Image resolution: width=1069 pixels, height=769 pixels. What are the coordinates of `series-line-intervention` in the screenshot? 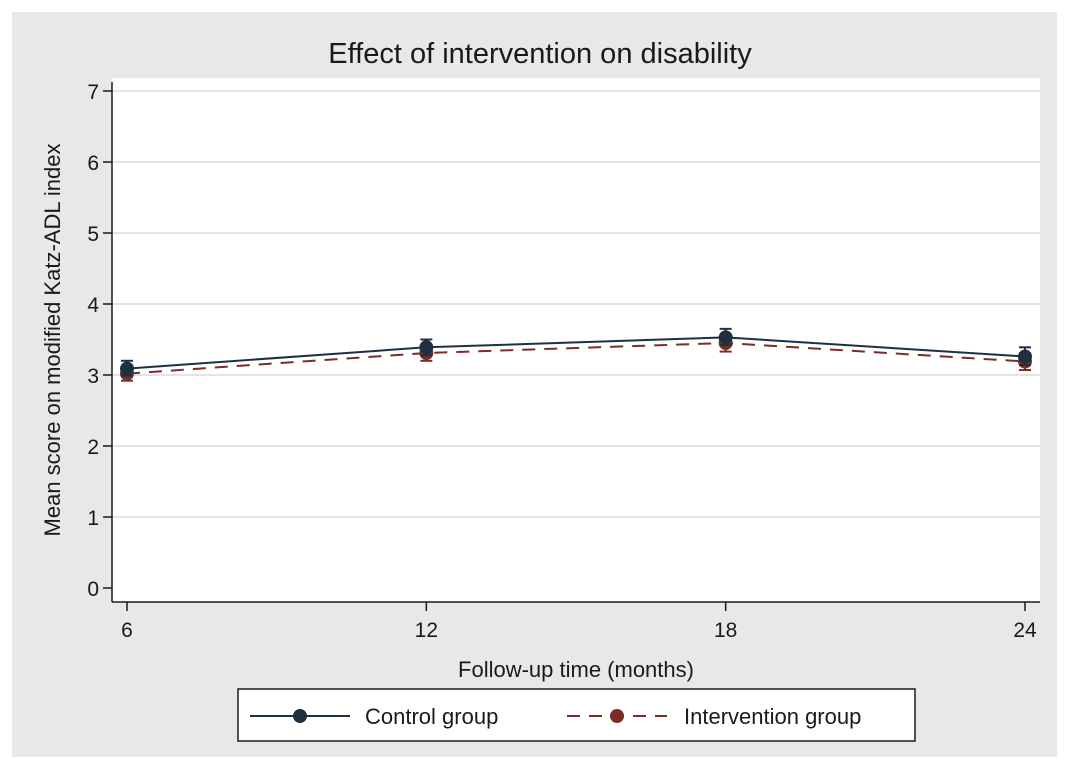 It's located at (576, 358).